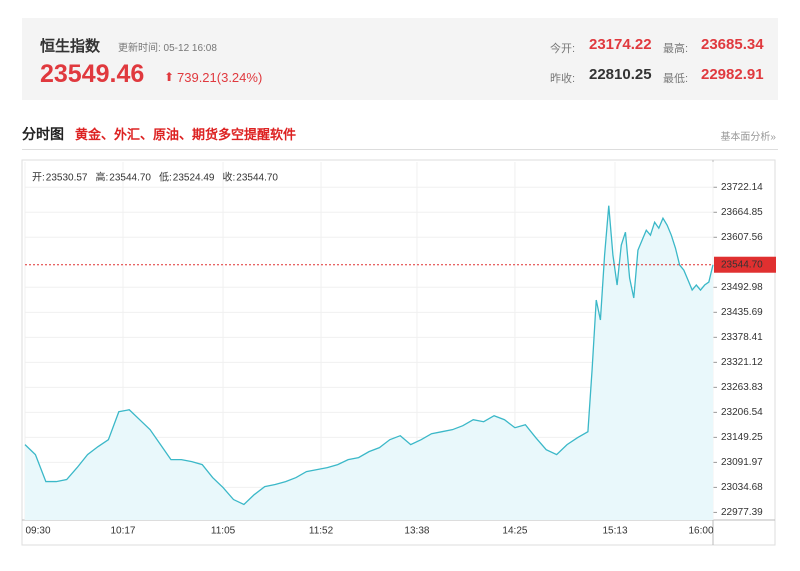 The height and width of the screenshot is (571, 800). What do you see at coordinates (37, 531) in the screenshot?
I see `x-tick-label: 09:30` at bounding box center [37, 531].